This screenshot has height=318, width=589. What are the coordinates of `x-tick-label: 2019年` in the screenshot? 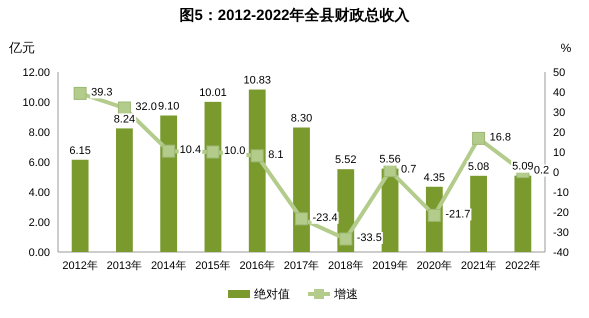 It's located at (390, 266).